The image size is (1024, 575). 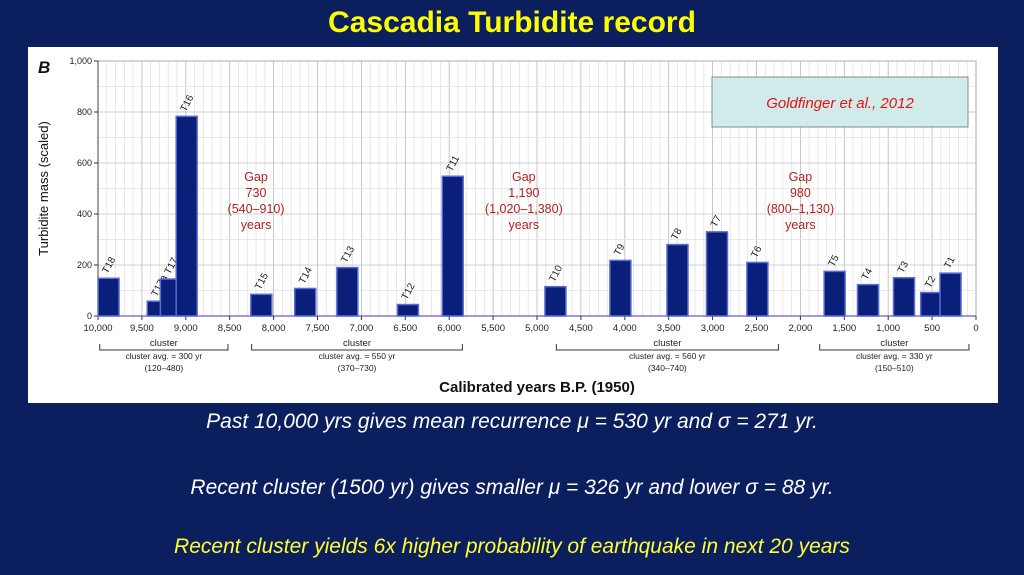 I want to click on y-tick-label: 1,000, so click(x=80, y=61).